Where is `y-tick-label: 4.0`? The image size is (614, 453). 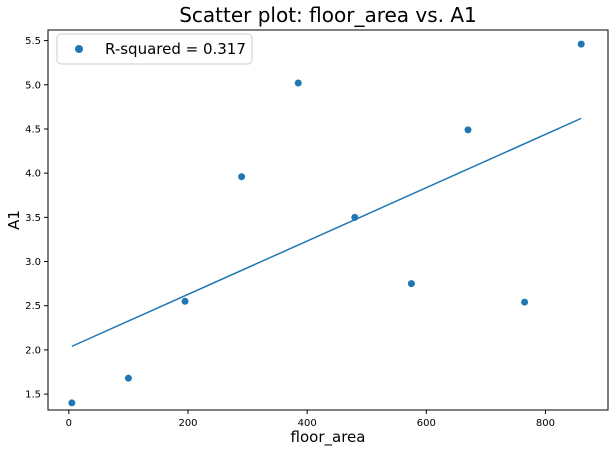 y-tick-label: 4.0 is located at coordinates (33, 174).